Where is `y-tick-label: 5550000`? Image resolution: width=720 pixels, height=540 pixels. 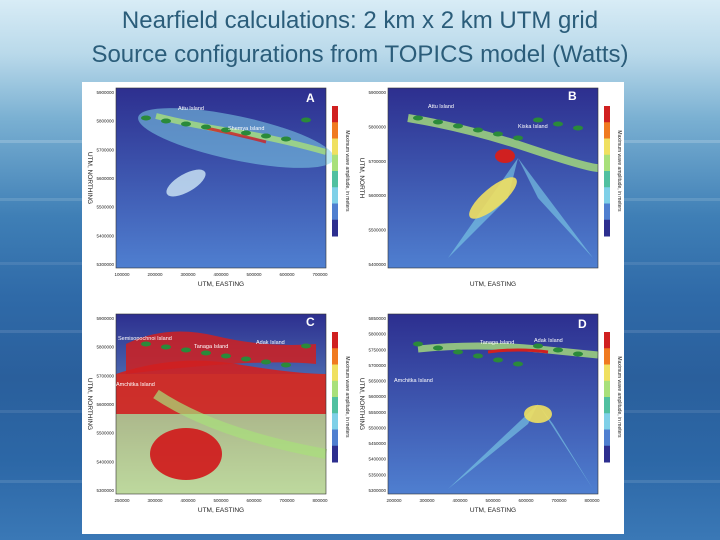 y-tick-label: 5550000 is located at coordinates (377, 412).